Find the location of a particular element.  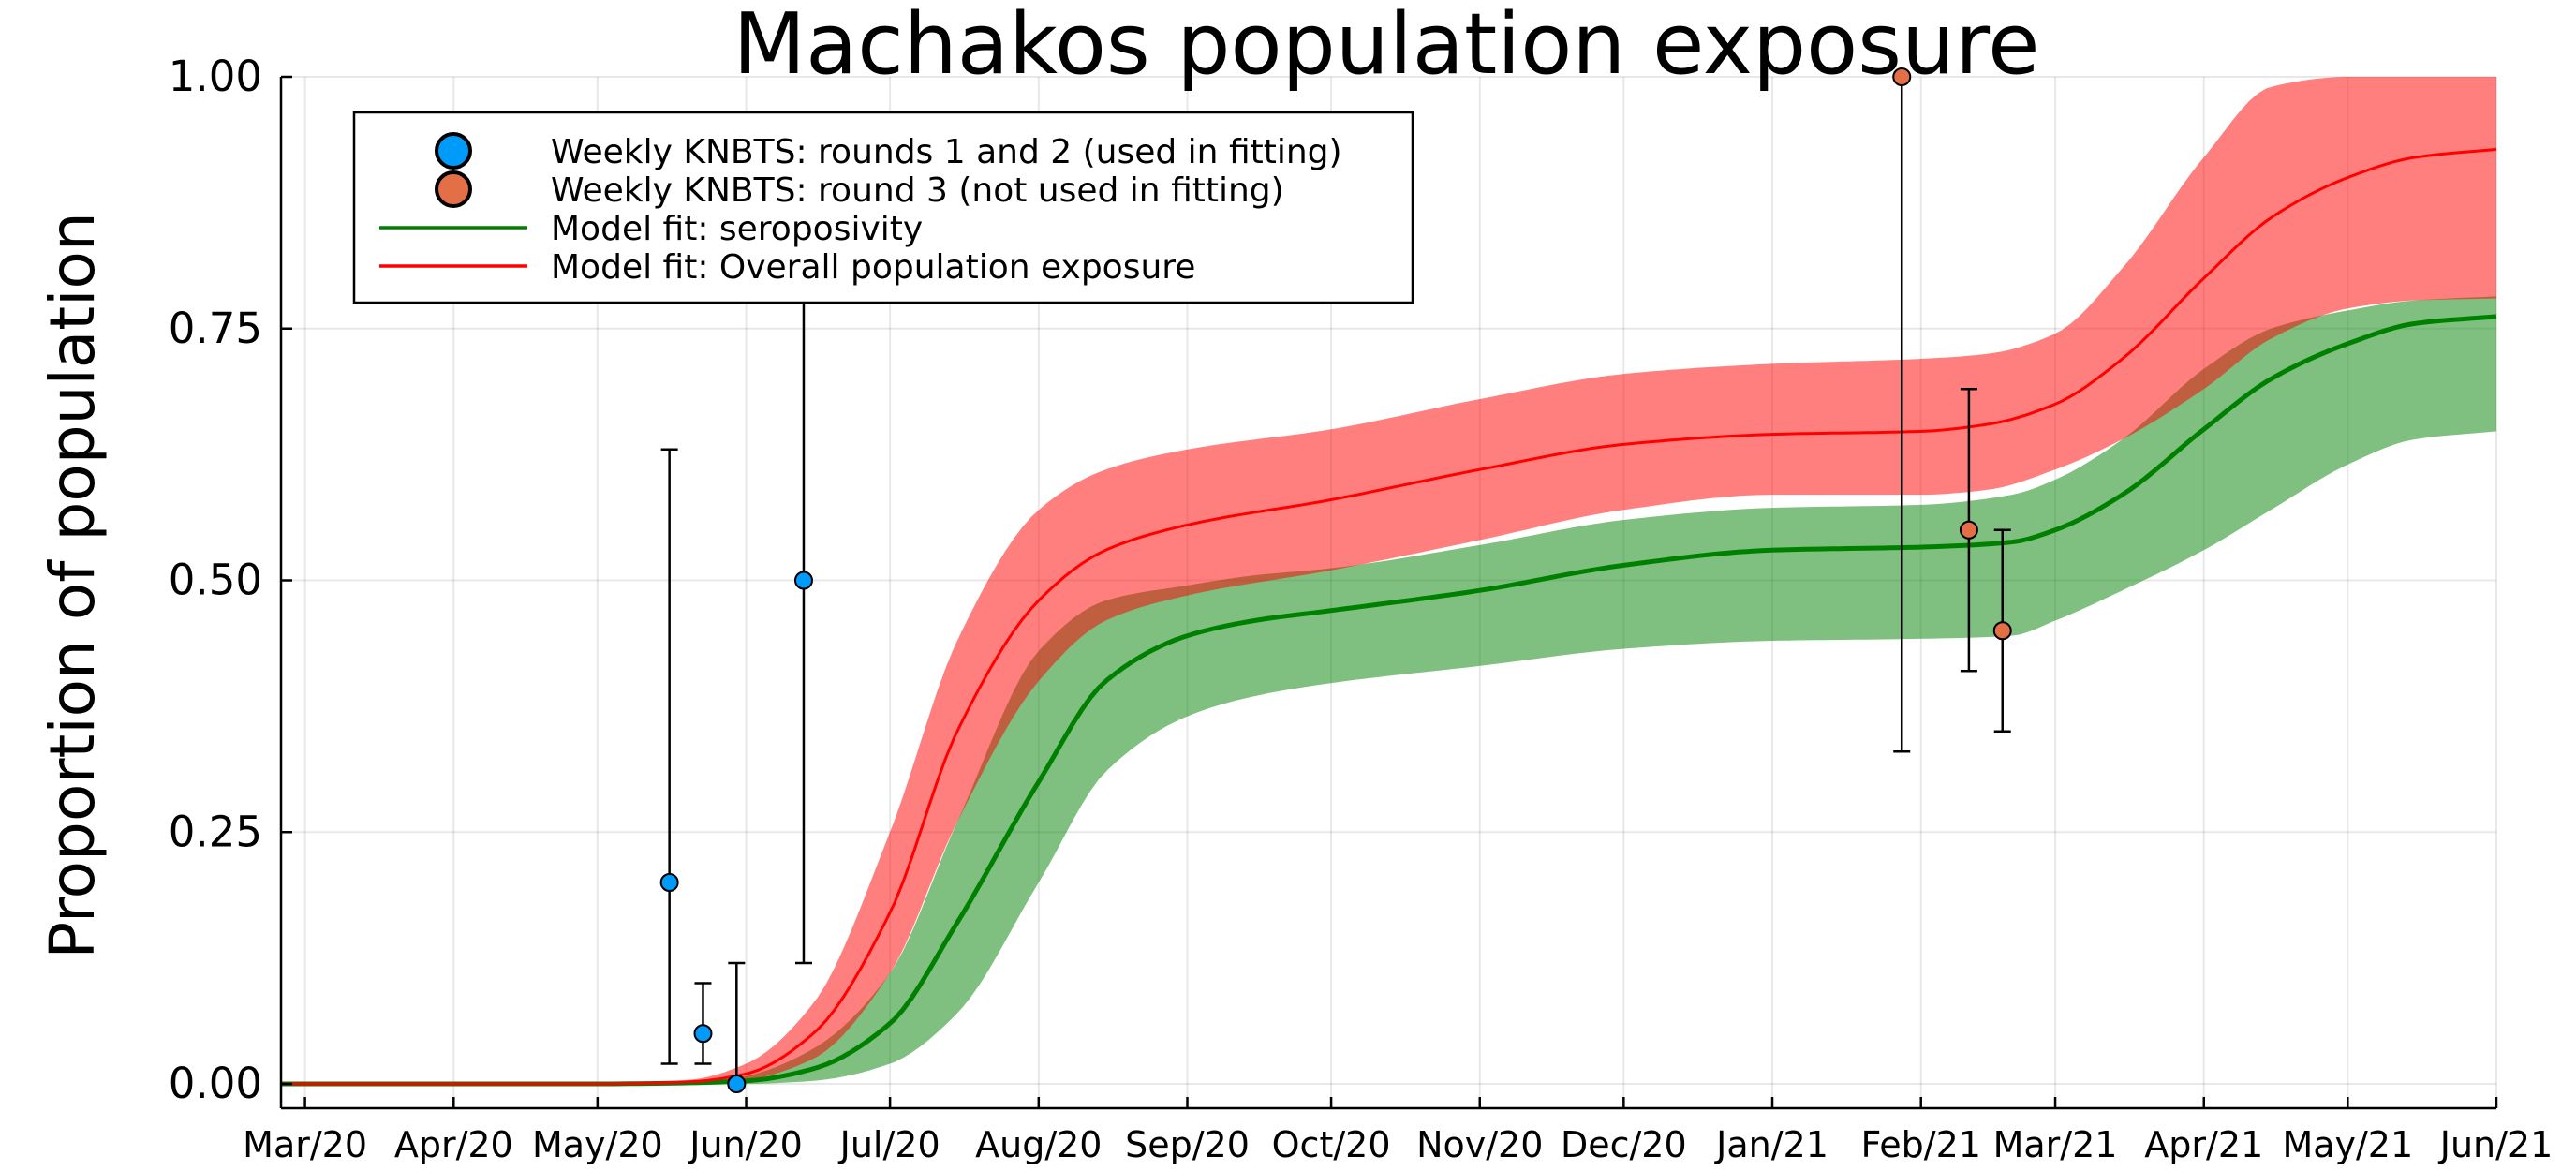

y-tick-label: 1.00 is located at coordinates (216, 76).